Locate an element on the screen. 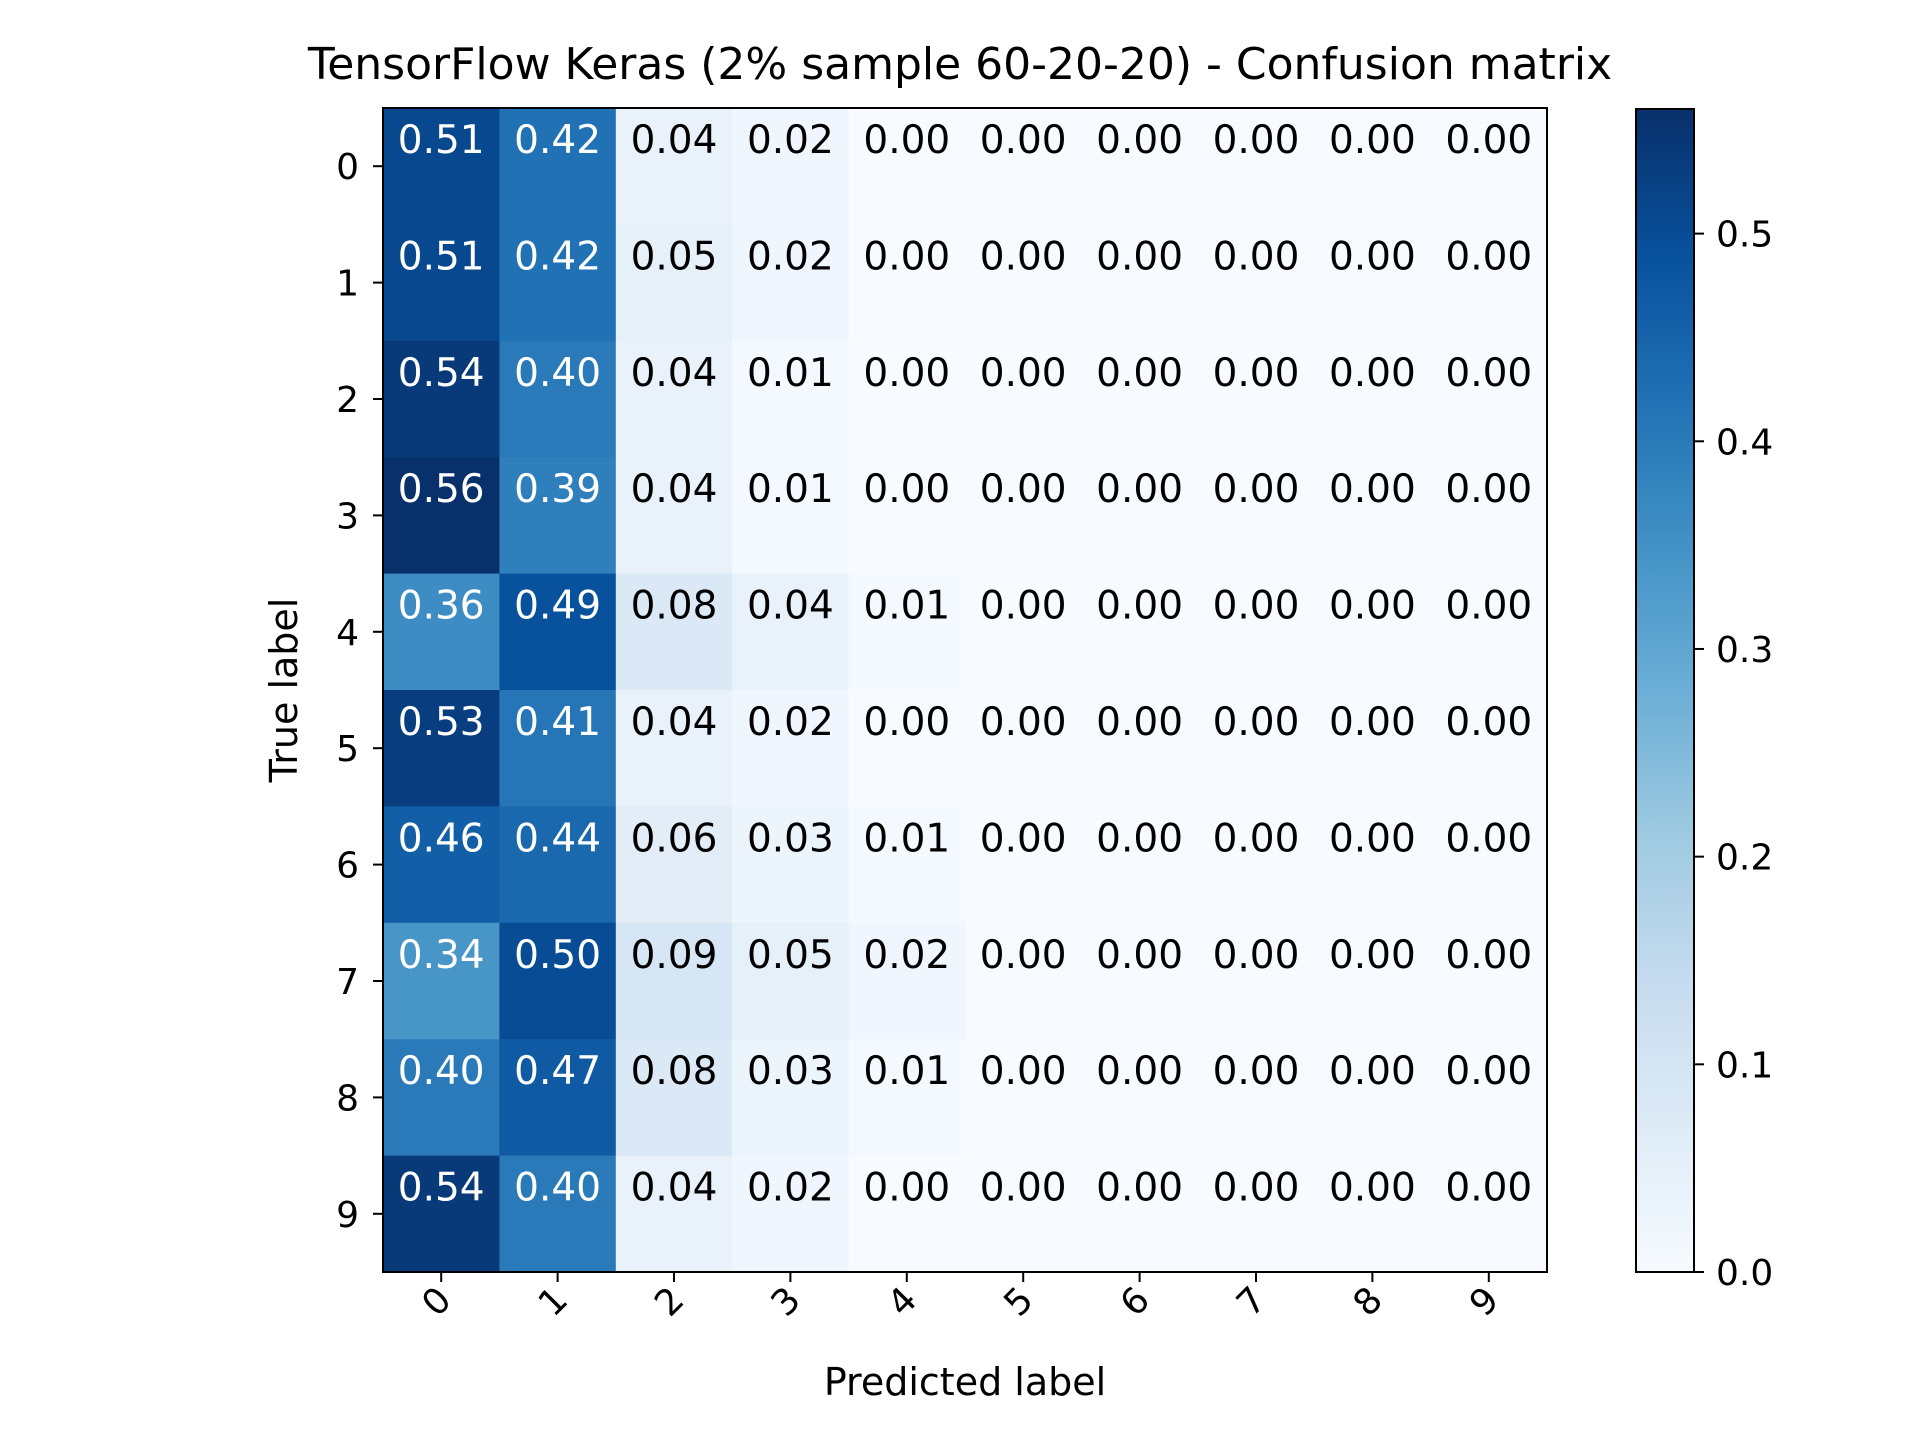  heatmap-cell-label: 0.08 is located at coordinates (674, 606).